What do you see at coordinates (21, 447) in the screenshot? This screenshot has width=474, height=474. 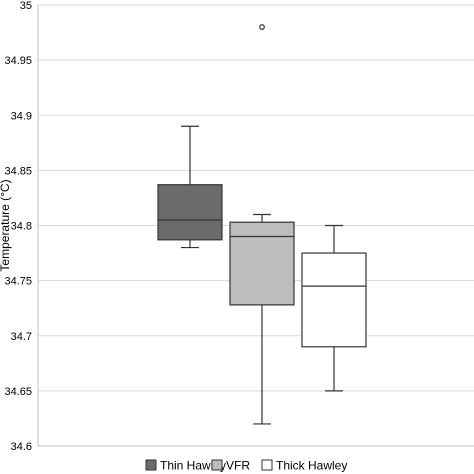 I see `y-tick-label: 34.6` at bounding box center [21, 447].